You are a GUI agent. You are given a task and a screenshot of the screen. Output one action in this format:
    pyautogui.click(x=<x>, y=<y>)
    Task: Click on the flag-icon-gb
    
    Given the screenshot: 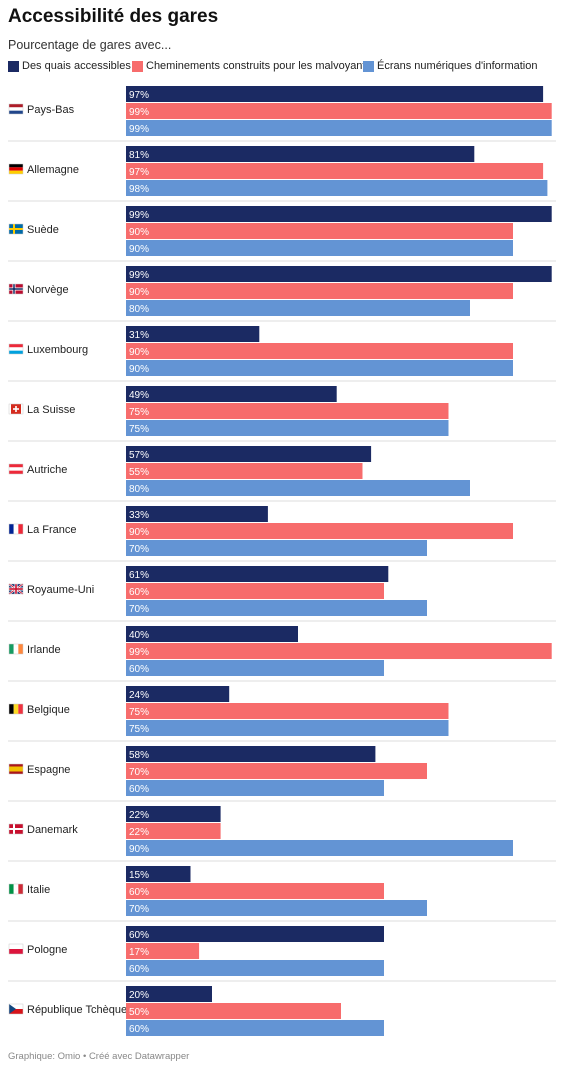 What is the action you would take?
    pyautogui.click(x=16, y=589)
    